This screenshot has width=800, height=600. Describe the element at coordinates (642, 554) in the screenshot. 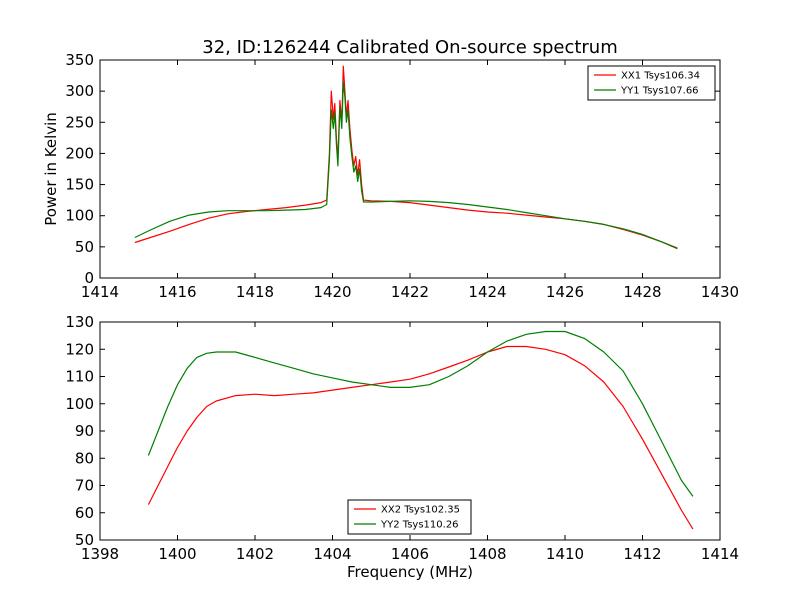

I see `x-tick-label: 1412` at that location.